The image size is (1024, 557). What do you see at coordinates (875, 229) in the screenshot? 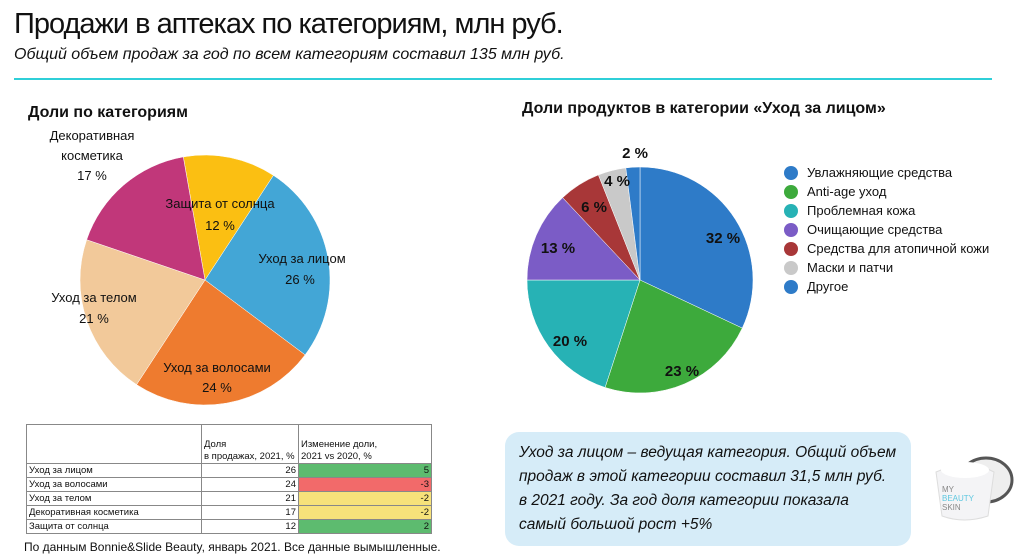
I see `legend-label: Очищающие средства` at bounding box center [875, 229].